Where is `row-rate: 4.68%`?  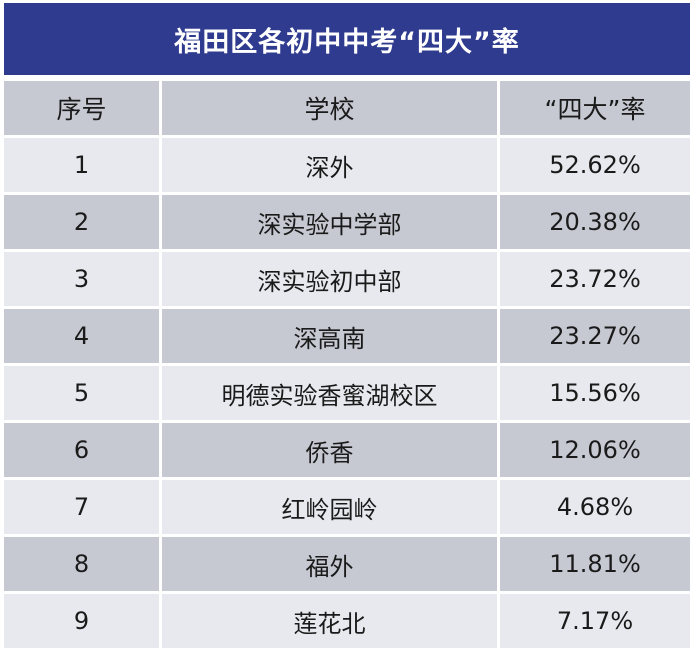
row-rate: 4.68% is located at coordinates (593, 507).